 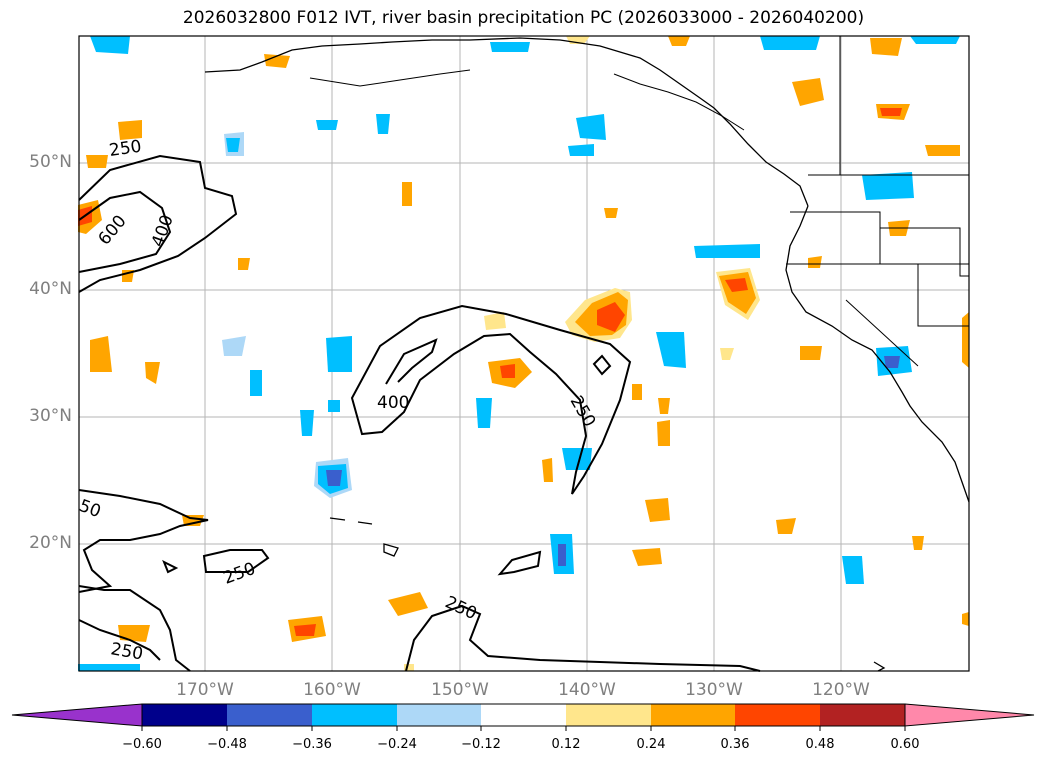 I want to click on lon-label: 130°W, so click(x=714, y=690).